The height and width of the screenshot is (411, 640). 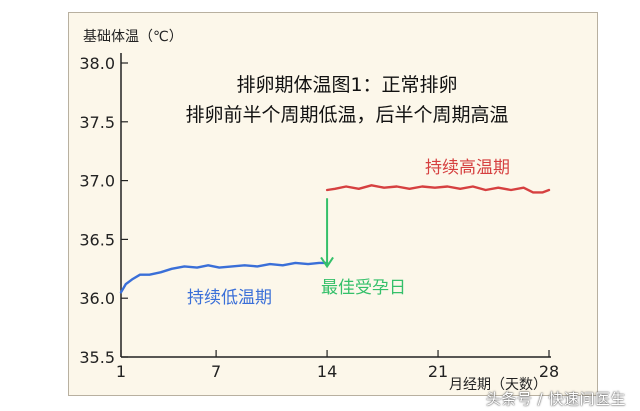 What do you see at coordinates (498, 385) in the screenshot?
I see `x-axis-label: 月经期（天数）` at bounding box center [498, 385].